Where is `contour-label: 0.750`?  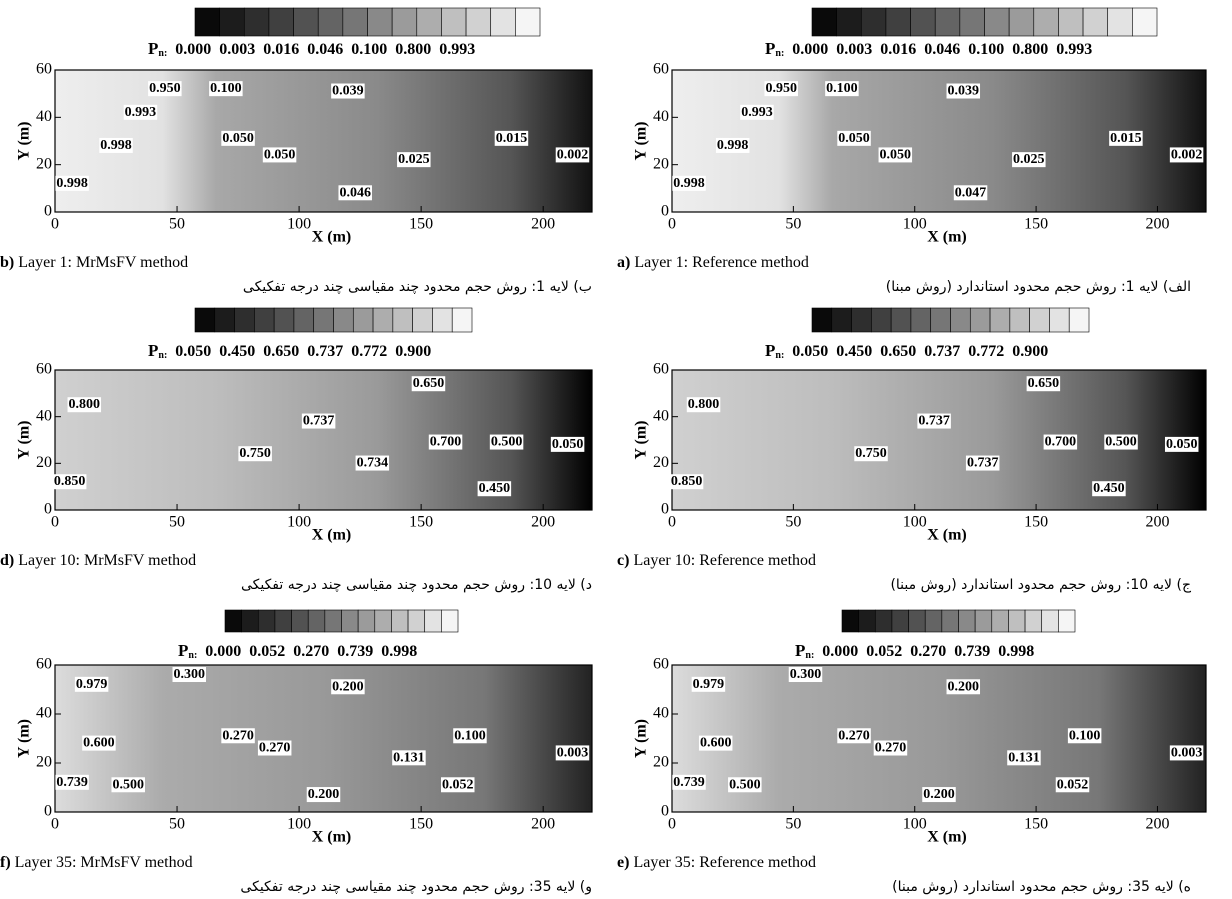
contour-label: 0.750 is located at coordinates (871, 453).